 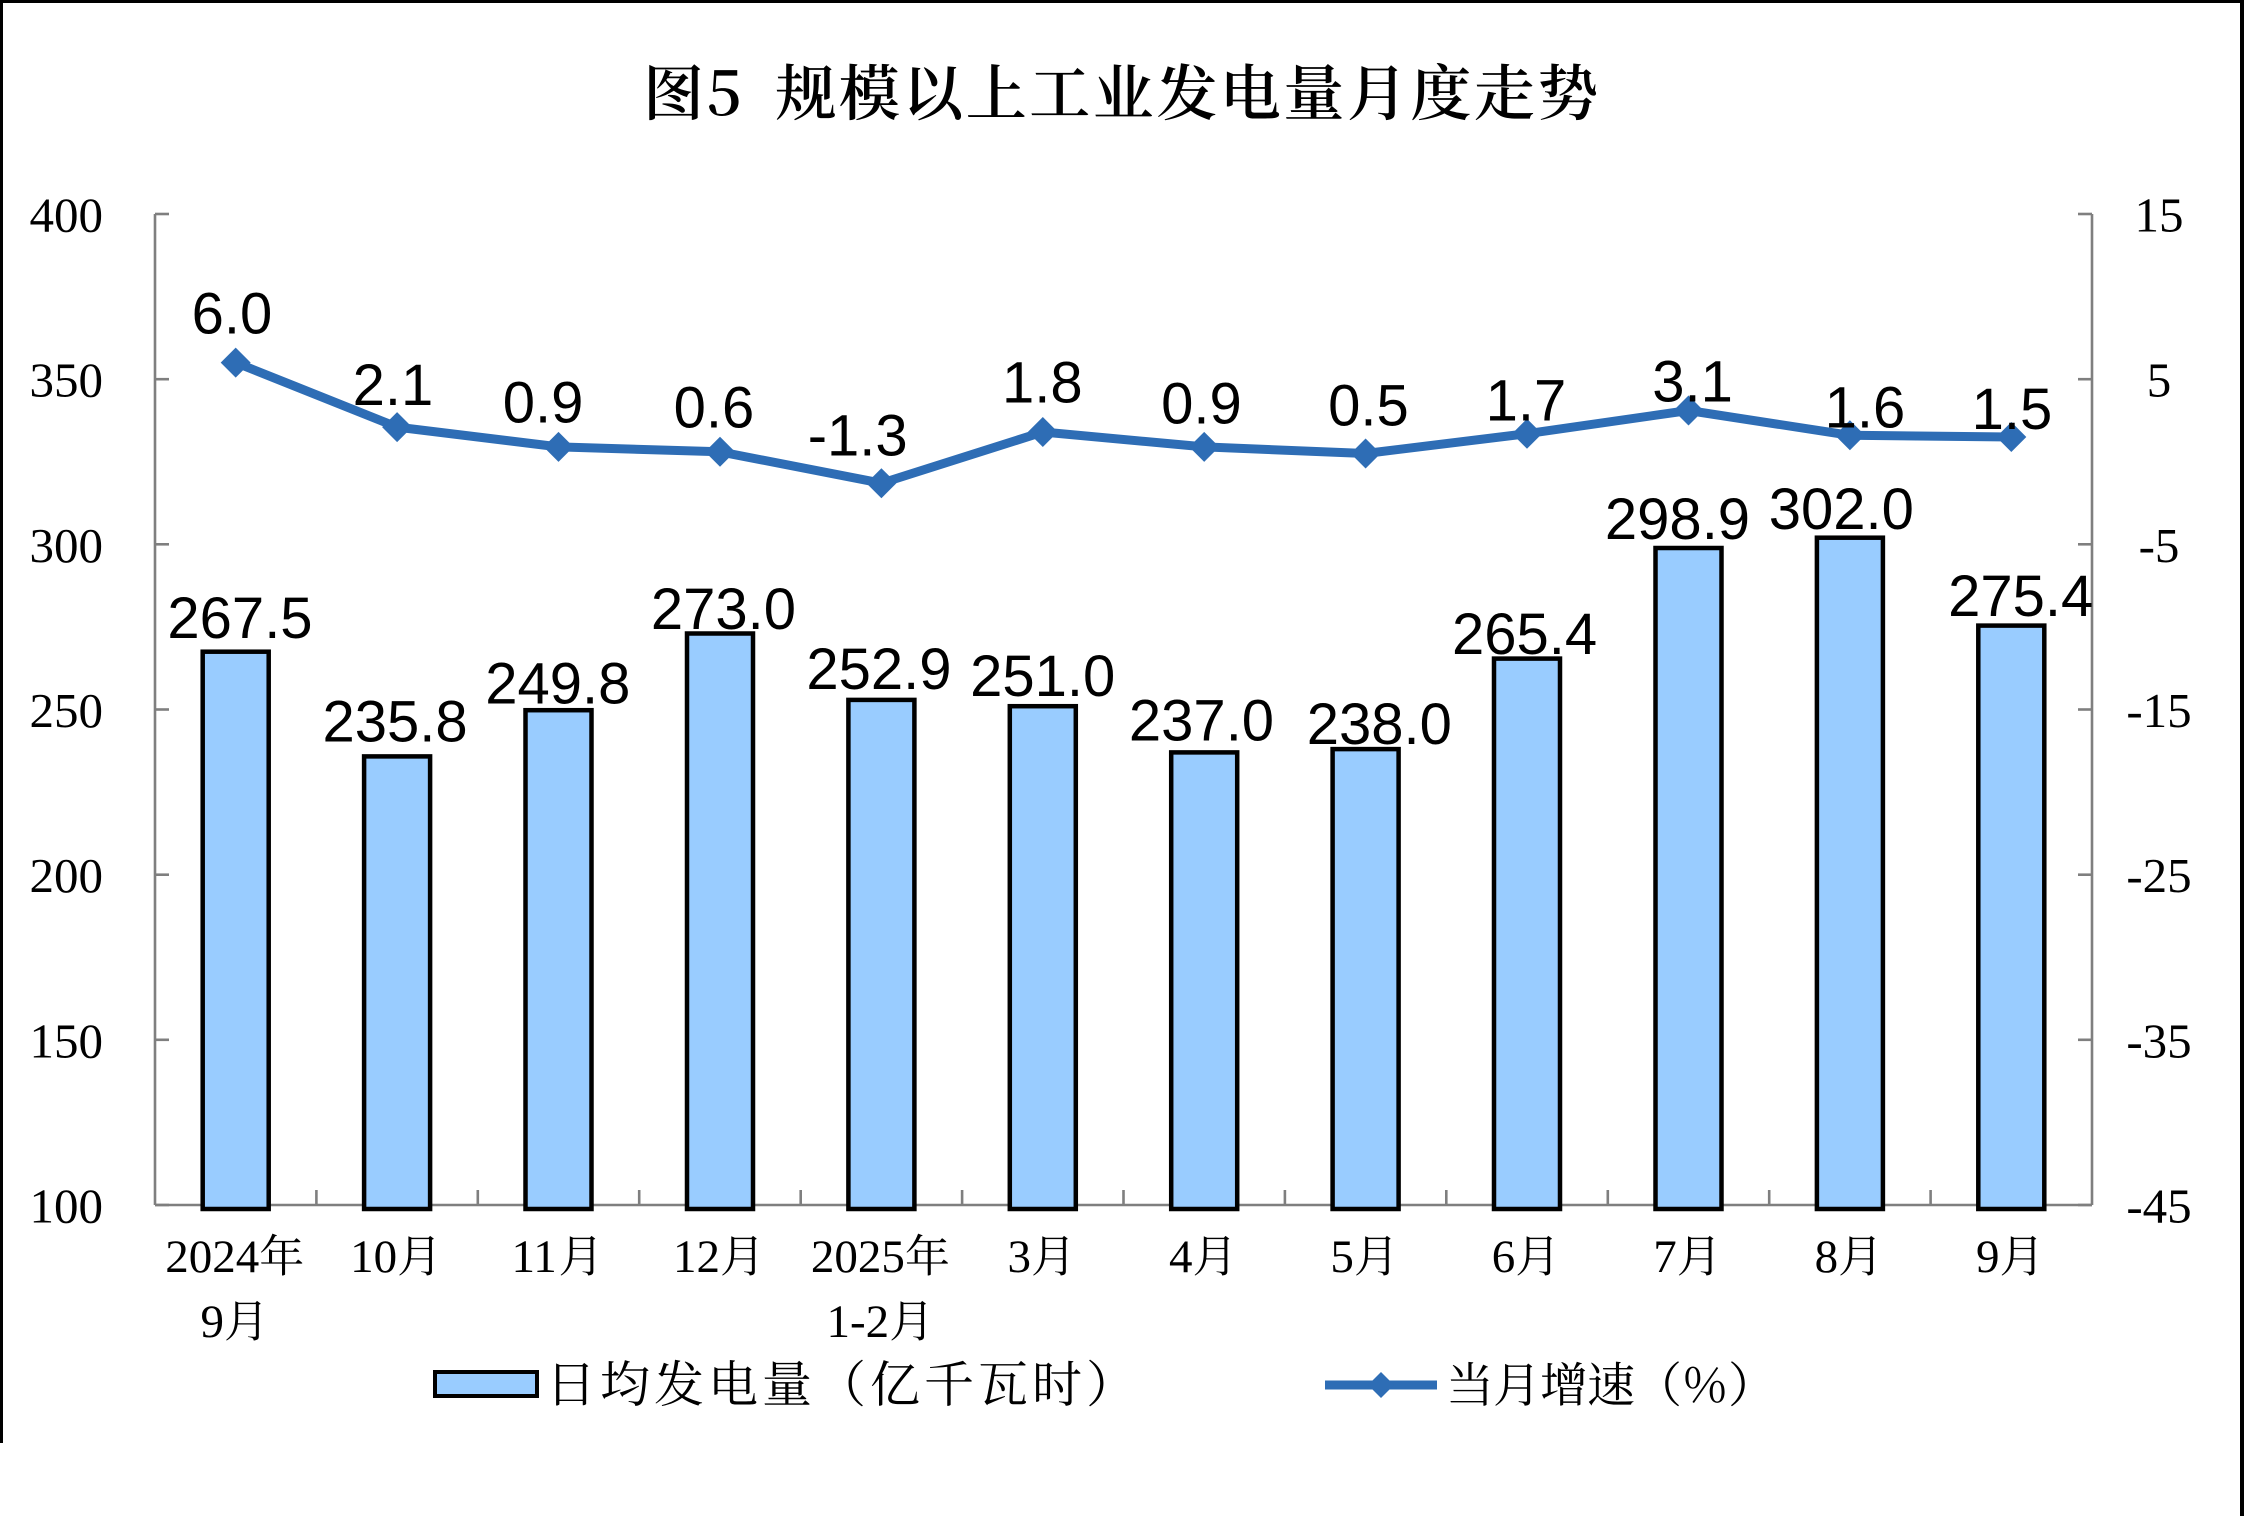 What do you see at coordinates (557, 684) in the screenshot?
I see `svg-text: 249.8` at bounding box center [557, 684].